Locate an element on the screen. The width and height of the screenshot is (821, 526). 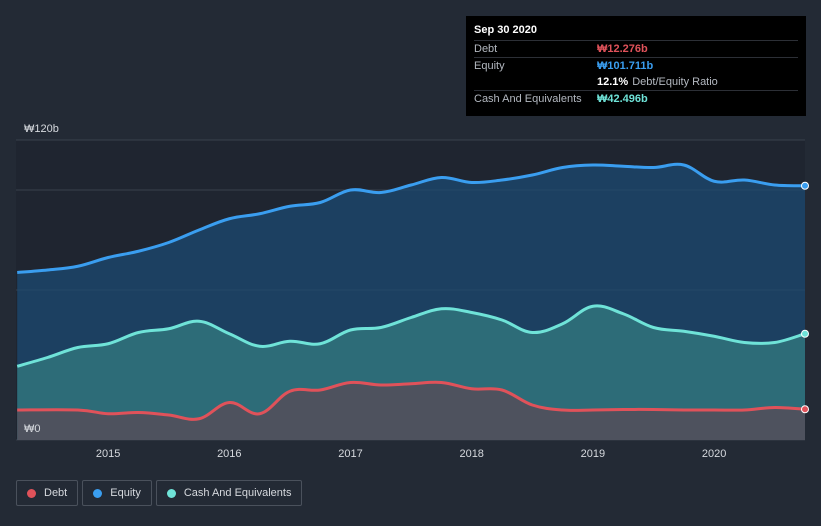
legend-label-cash: Cash And Equivalents is located at coordinates (237, 493).